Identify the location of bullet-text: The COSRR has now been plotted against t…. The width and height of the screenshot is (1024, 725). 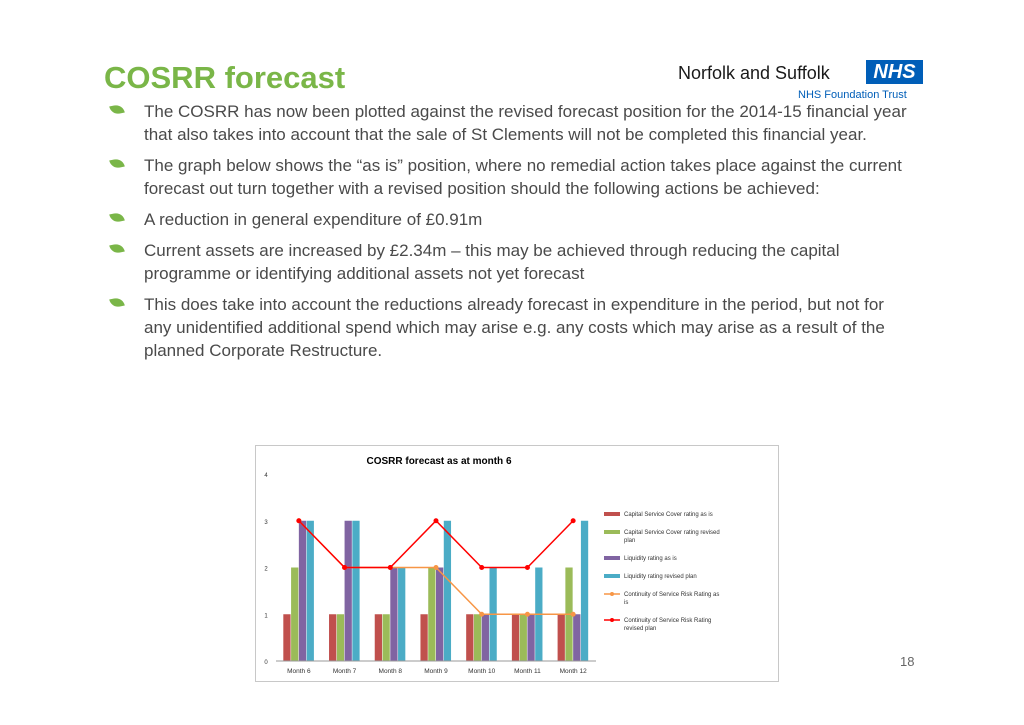
(525, 123).